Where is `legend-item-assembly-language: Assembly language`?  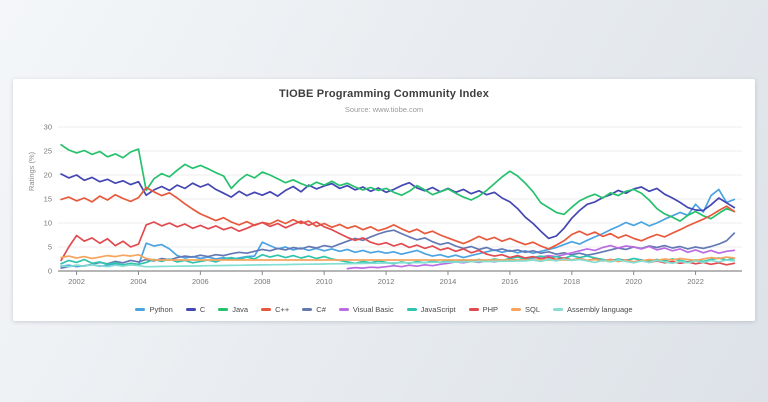
legend-item-assembly-language: Assembly language is located at coordinates (593, 309).